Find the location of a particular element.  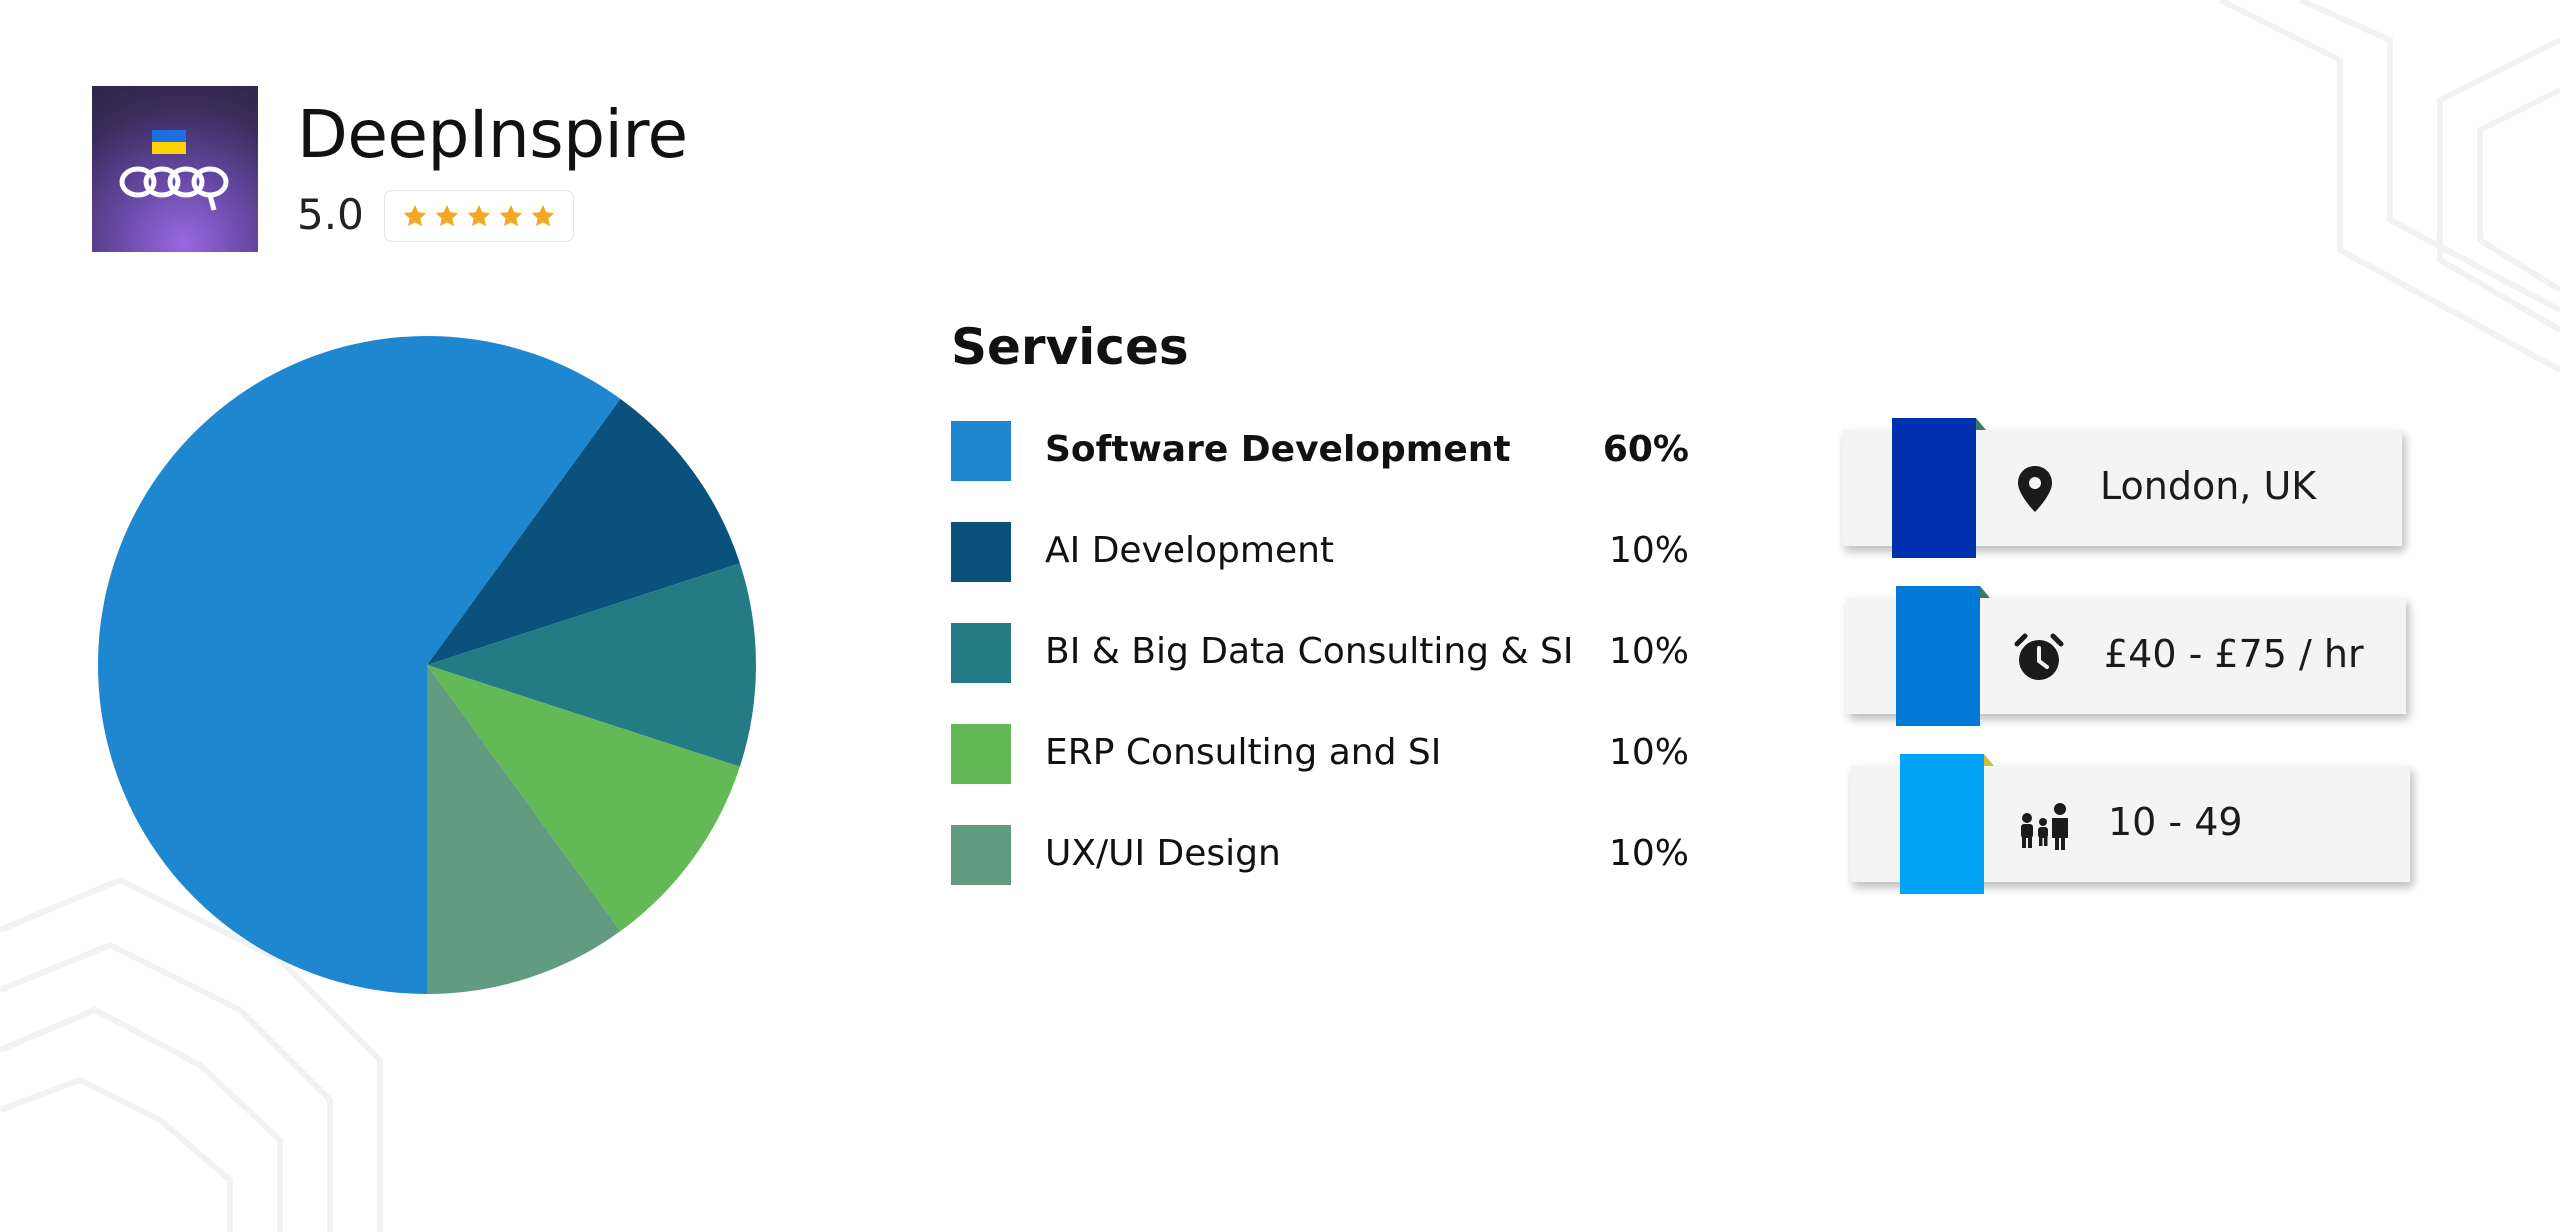

legend-label: Software Development is located at coordinates (1278, 449).